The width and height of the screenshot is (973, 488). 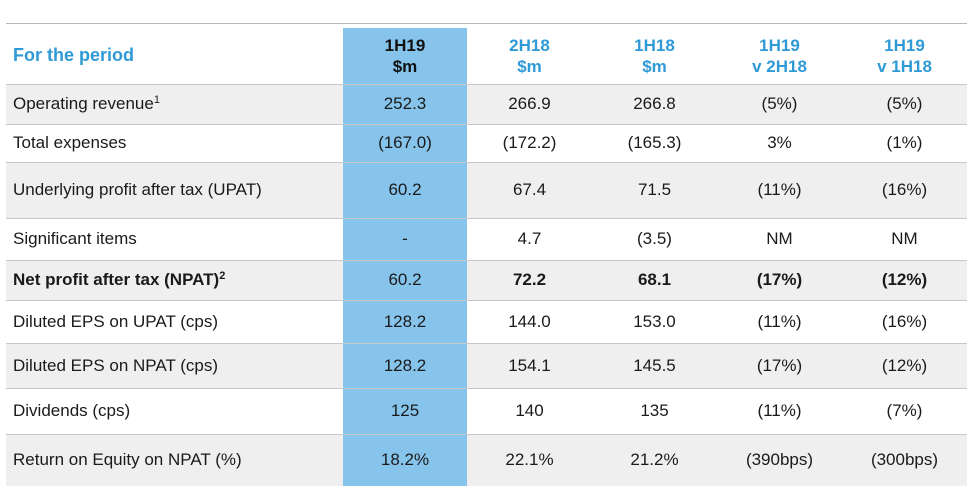 I want to click on column-header-vs-1h18: 1H19 v 1H18, so click(x=904, y=56).